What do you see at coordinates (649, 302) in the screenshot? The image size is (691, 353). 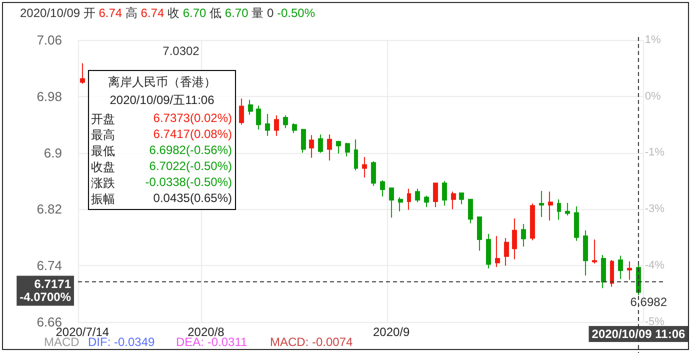 I see `annotation: 6.6982` at bounding box center [649, 302].